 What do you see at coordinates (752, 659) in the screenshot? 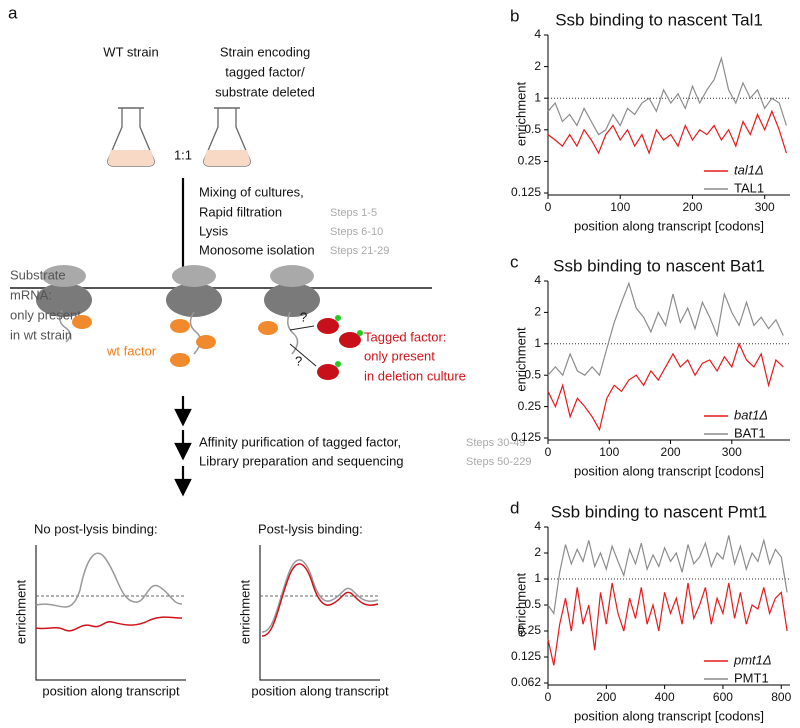
I see `legend-label: pmt1Δ` at bounding box center [752, 659].